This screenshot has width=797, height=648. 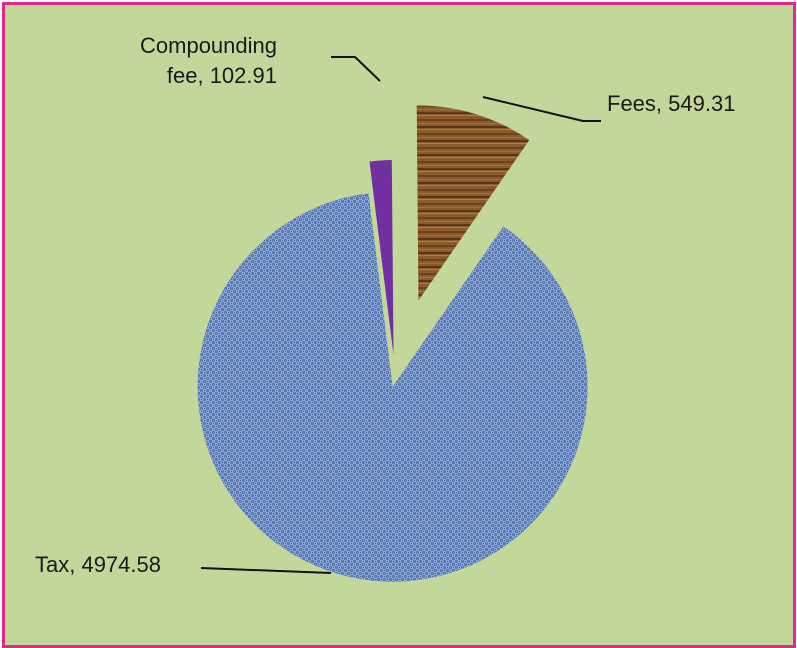 I want to click on data-label: Tax, 4974.58, so click(x=98, y=564).